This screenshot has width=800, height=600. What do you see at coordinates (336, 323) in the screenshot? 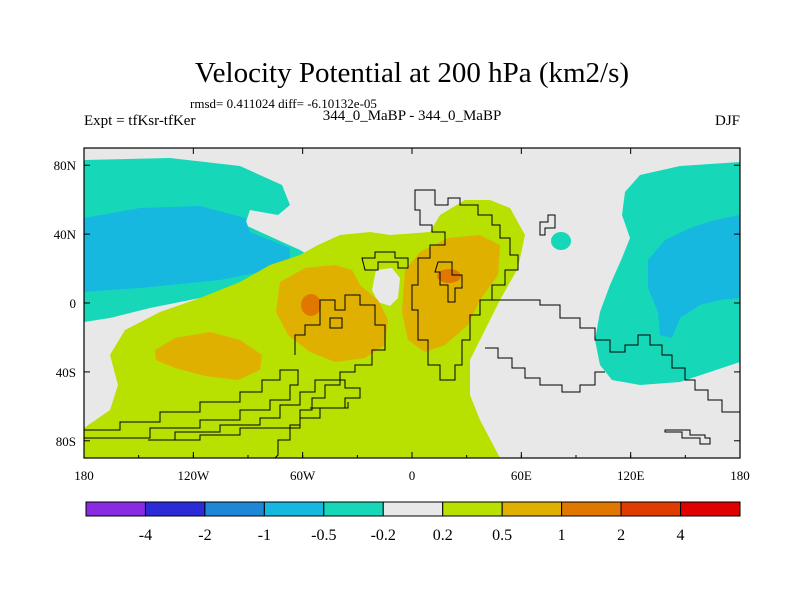
I see `outline-panama` at bounding box center [336, 323].